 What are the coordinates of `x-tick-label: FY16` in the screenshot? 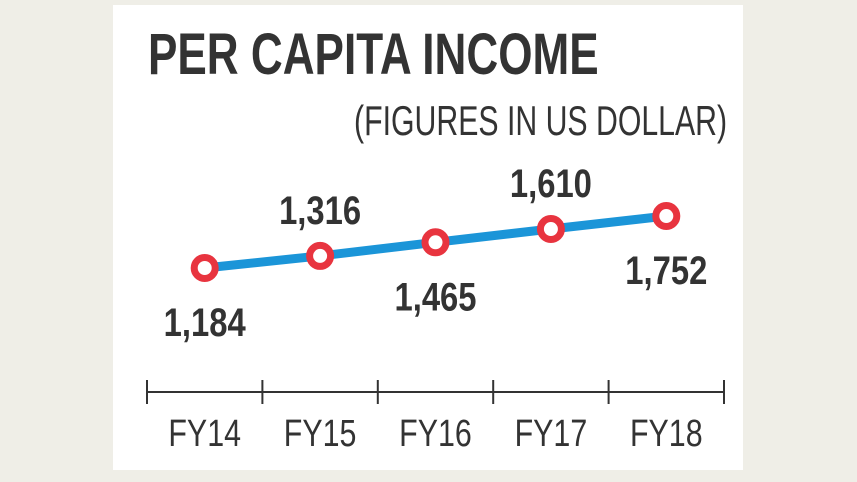 It's located at (435, 434).